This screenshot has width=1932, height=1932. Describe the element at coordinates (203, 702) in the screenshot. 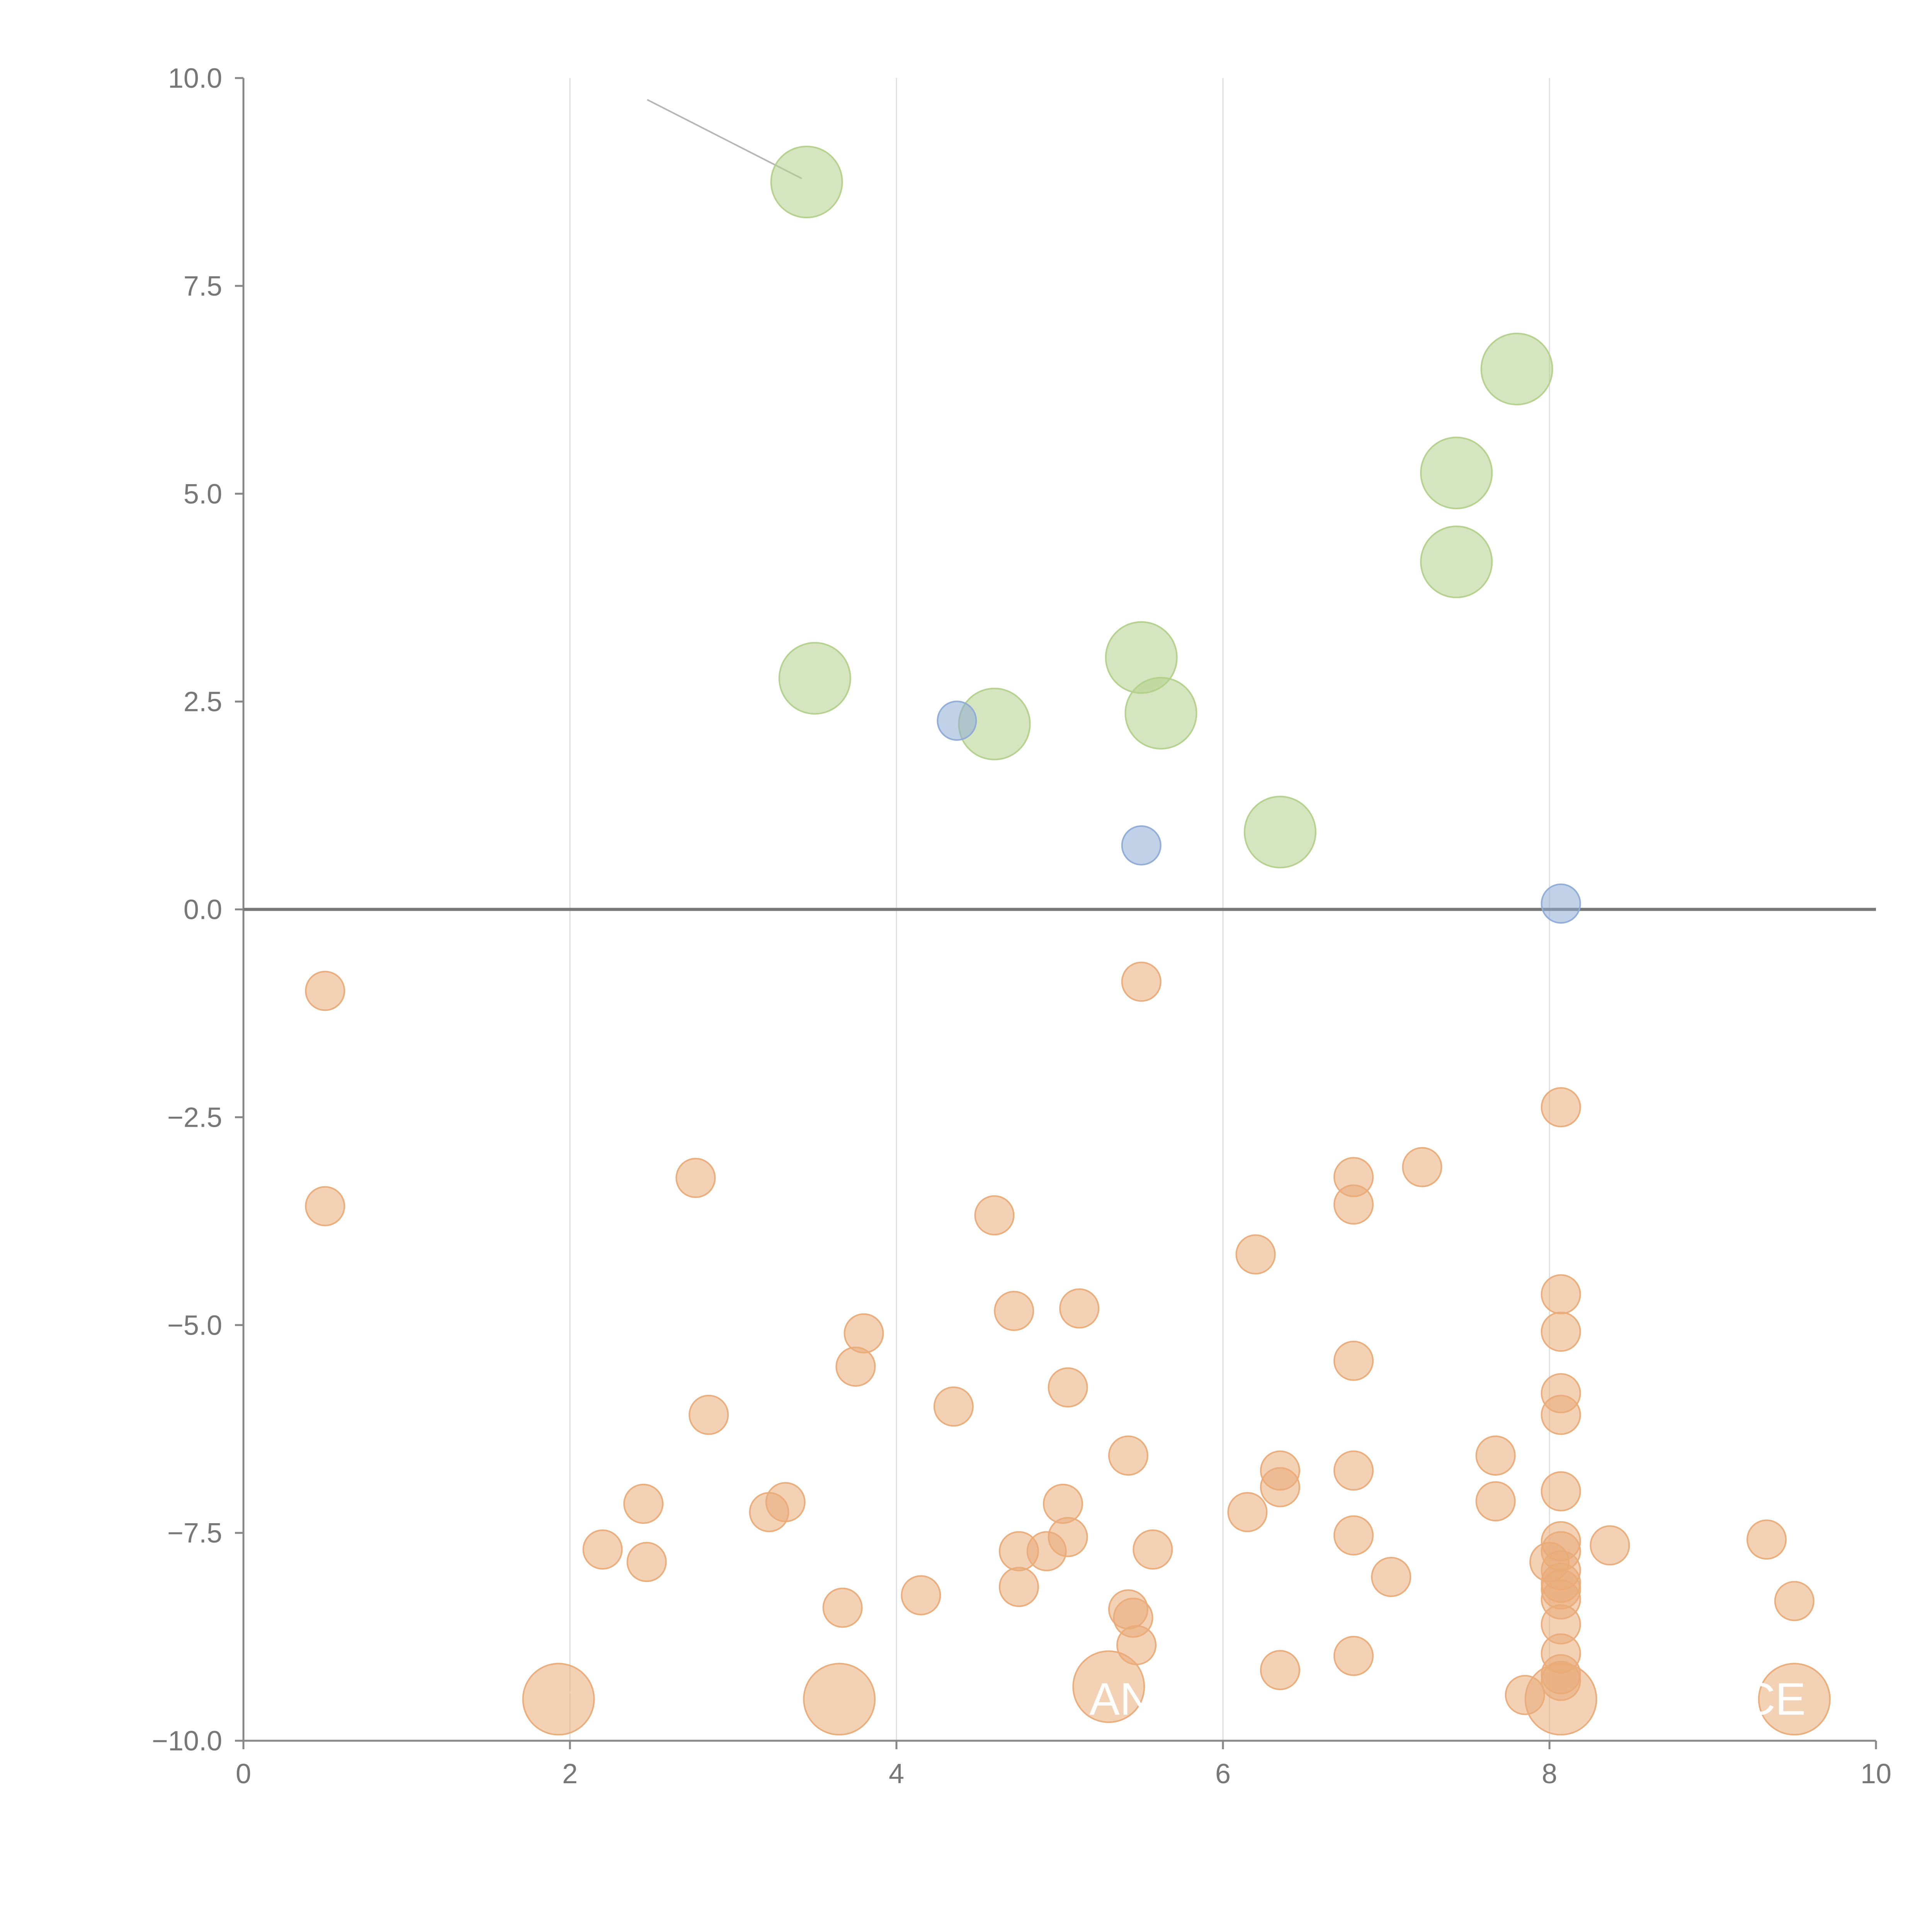

I see `y-tick-label: 2.5` at that location.